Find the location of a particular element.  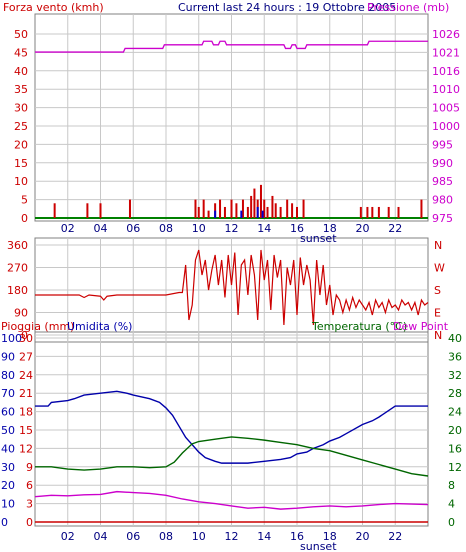

dir-tick-360: 360 is located at coordinates (17, 245).